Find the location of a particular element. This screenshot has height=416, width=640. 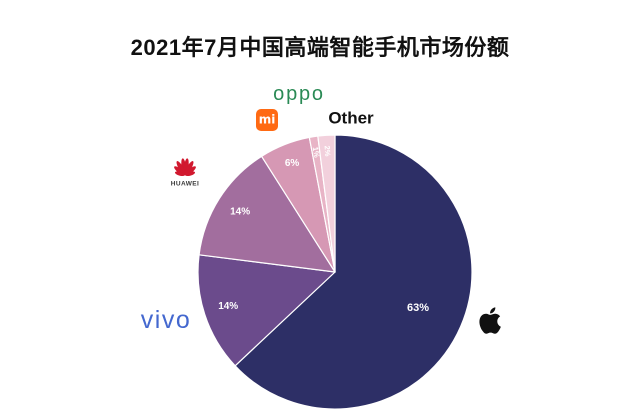

slice-value-label-oppo: 1% is located at coordinates (316, 152).